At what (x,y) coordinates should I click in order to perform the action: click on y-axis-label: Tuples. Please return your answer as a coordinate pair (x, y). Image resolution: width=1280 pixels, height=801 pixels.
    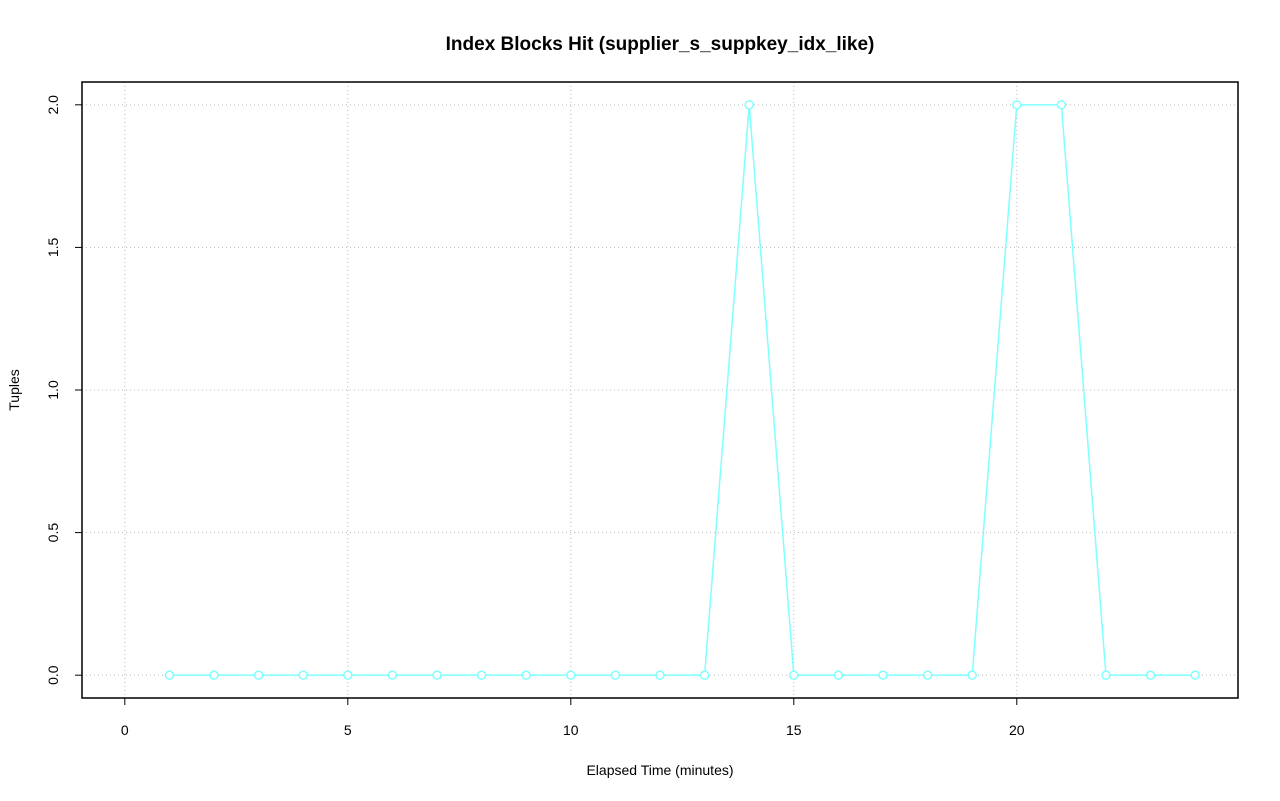
    Looking at the image, I should click on (14, 390).